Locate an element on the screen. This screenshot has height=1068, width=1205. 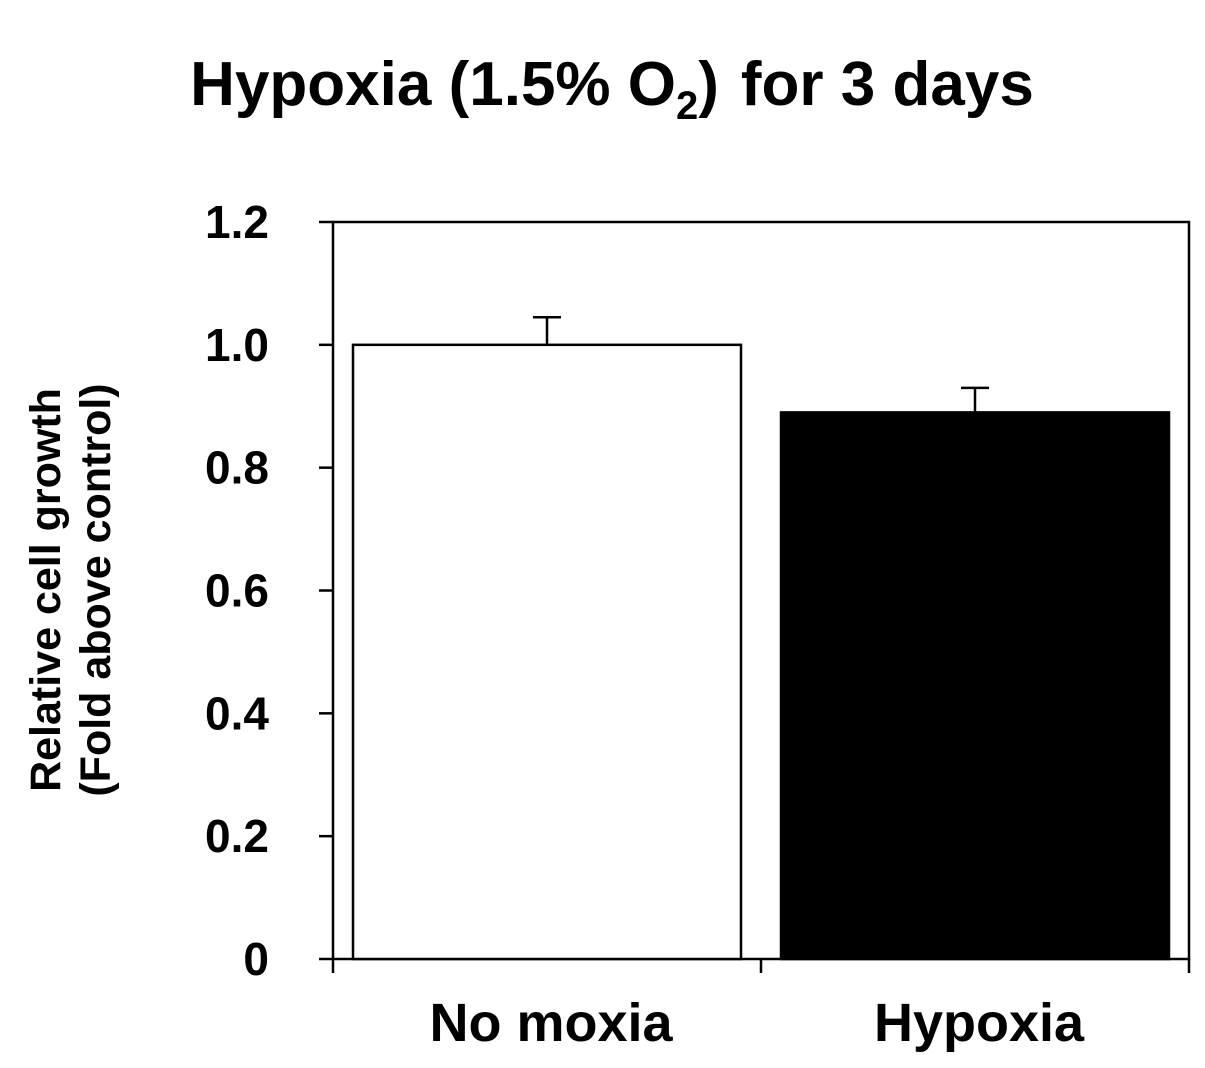
y-tick-label: 0 is located at coordinates (256, 959).